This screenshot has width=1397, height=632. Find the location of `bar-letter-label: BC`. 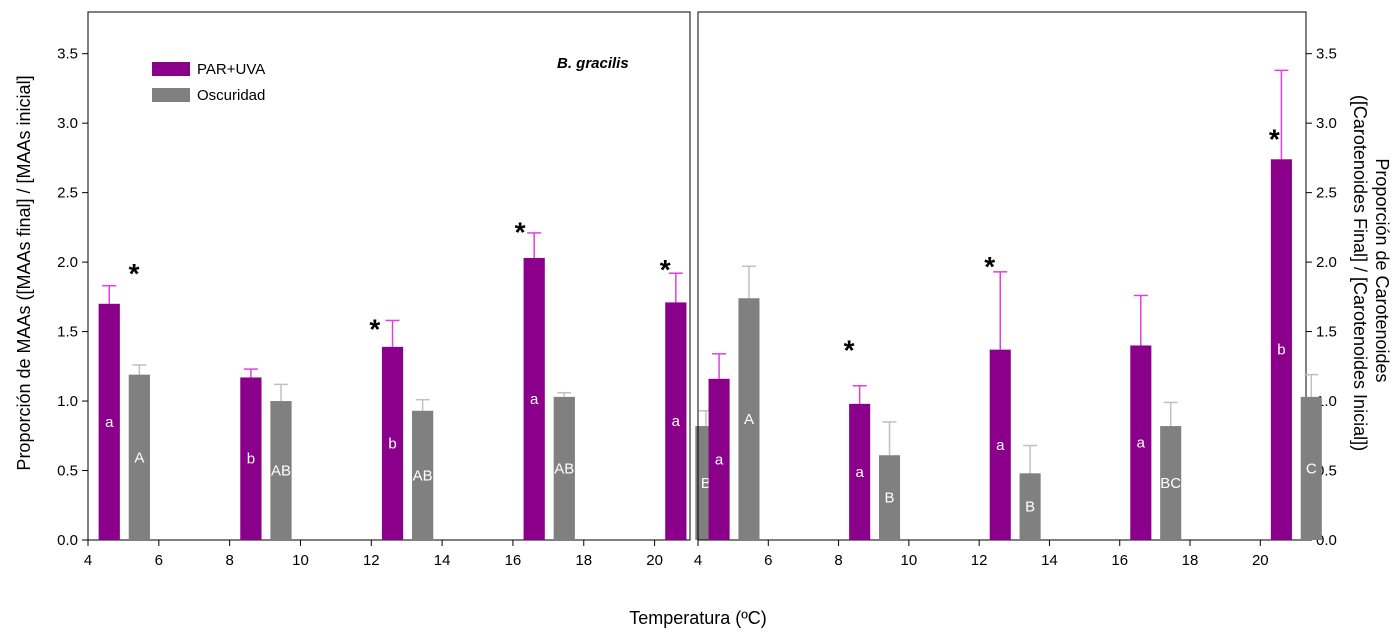

bar-letter-label: BC is located at coordinates (1170, 483).